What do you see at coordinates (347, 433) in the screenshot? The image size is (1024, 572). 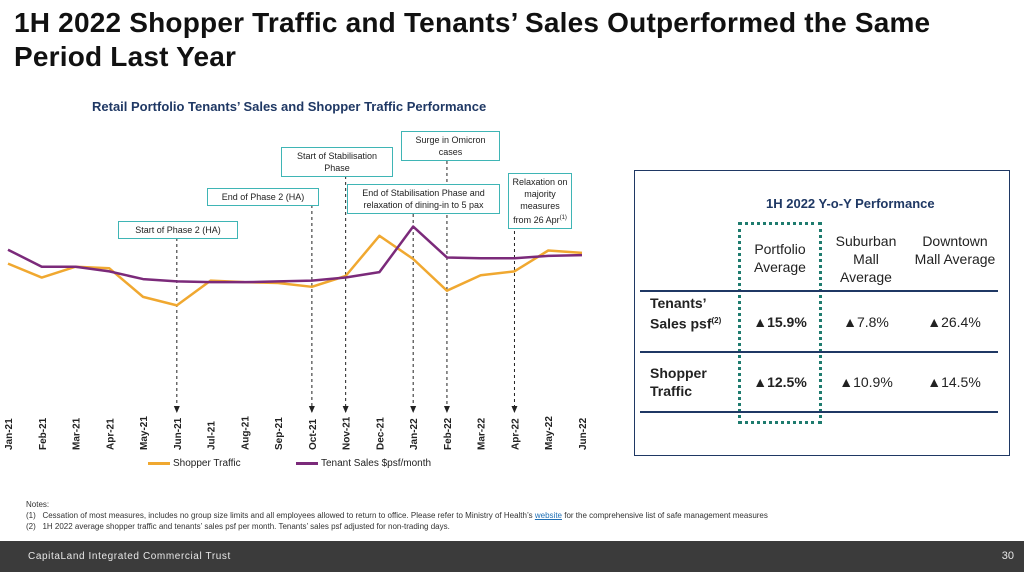 I see `x-tick-label: Nov-21` at bounding box center [347, 433].